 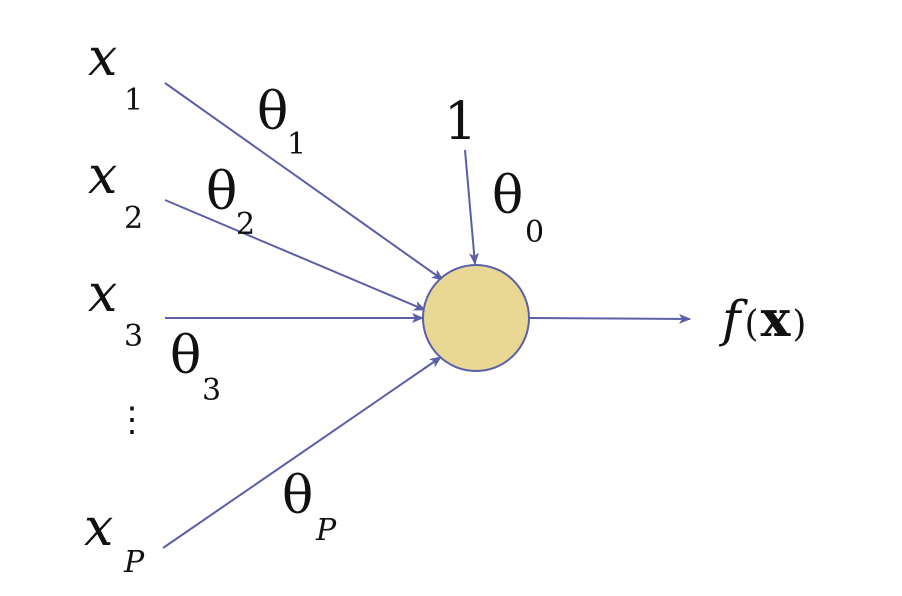 What do you see at coordinates (508, 196) in the screenshot?
I see `bias-weight-theta0: θ` at bounding box center [508, 196].